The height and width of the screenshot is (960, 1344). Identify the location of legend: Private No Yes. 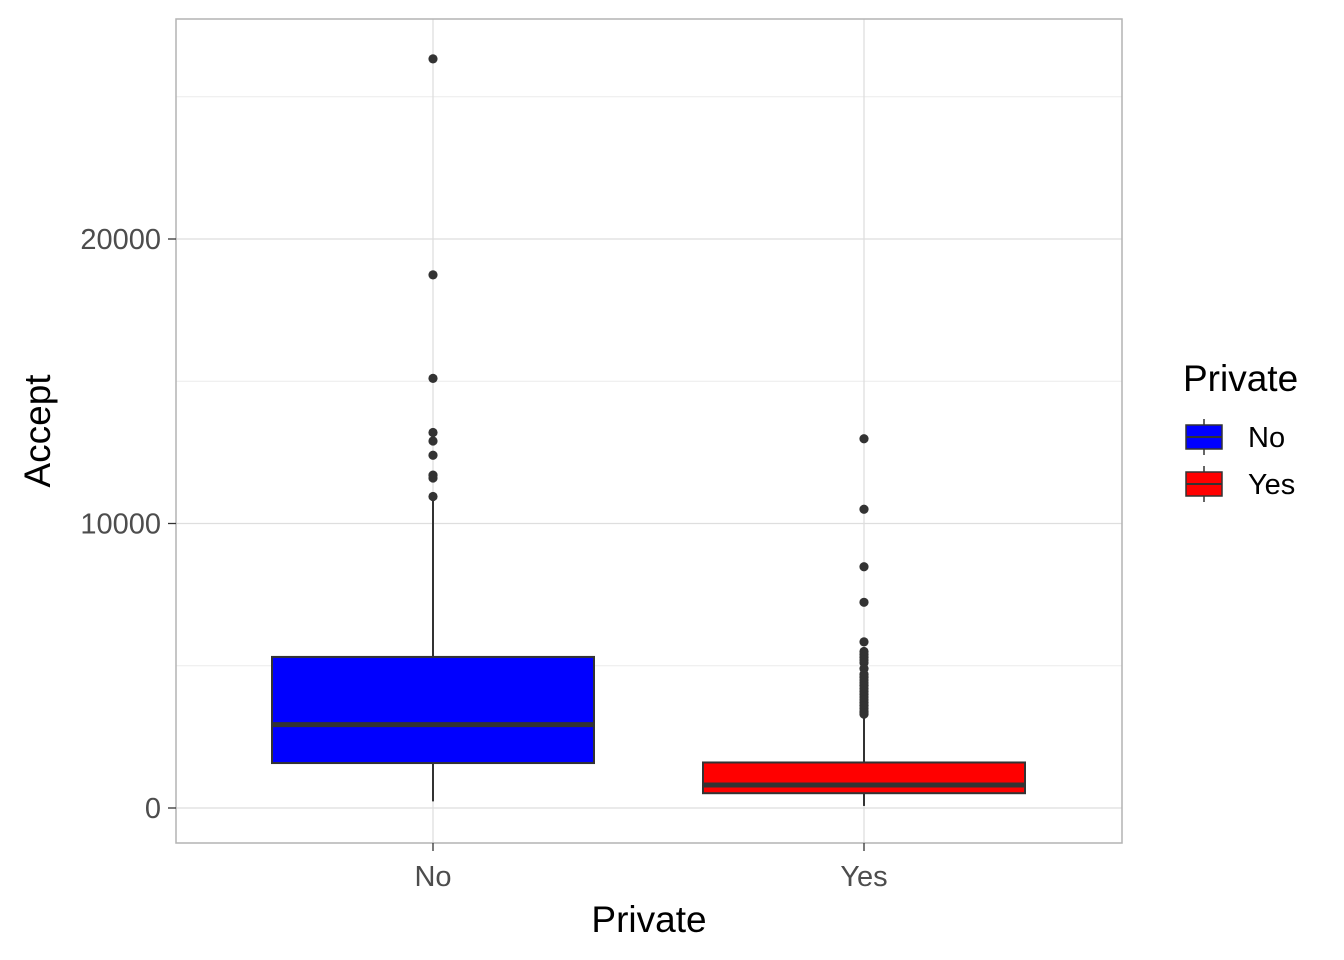
(1240, 430).